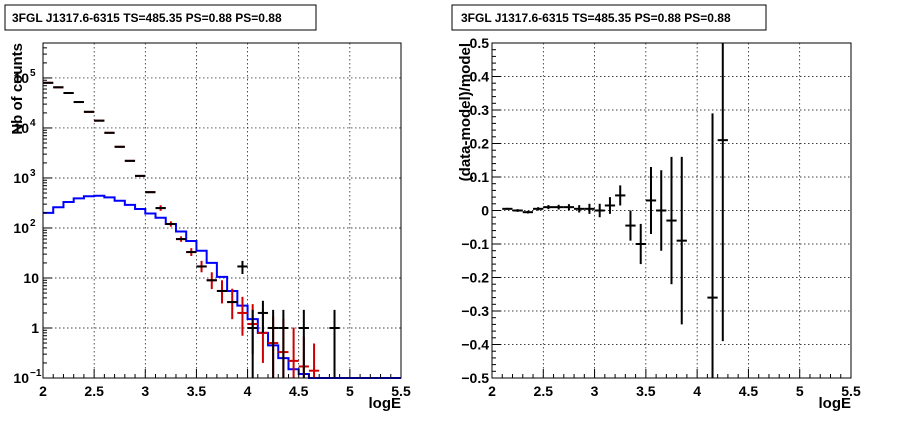  Describe the element at coordinates (17, 89) in the screenshot. I see `left-y-axis-title: Nb of counts` at that location.